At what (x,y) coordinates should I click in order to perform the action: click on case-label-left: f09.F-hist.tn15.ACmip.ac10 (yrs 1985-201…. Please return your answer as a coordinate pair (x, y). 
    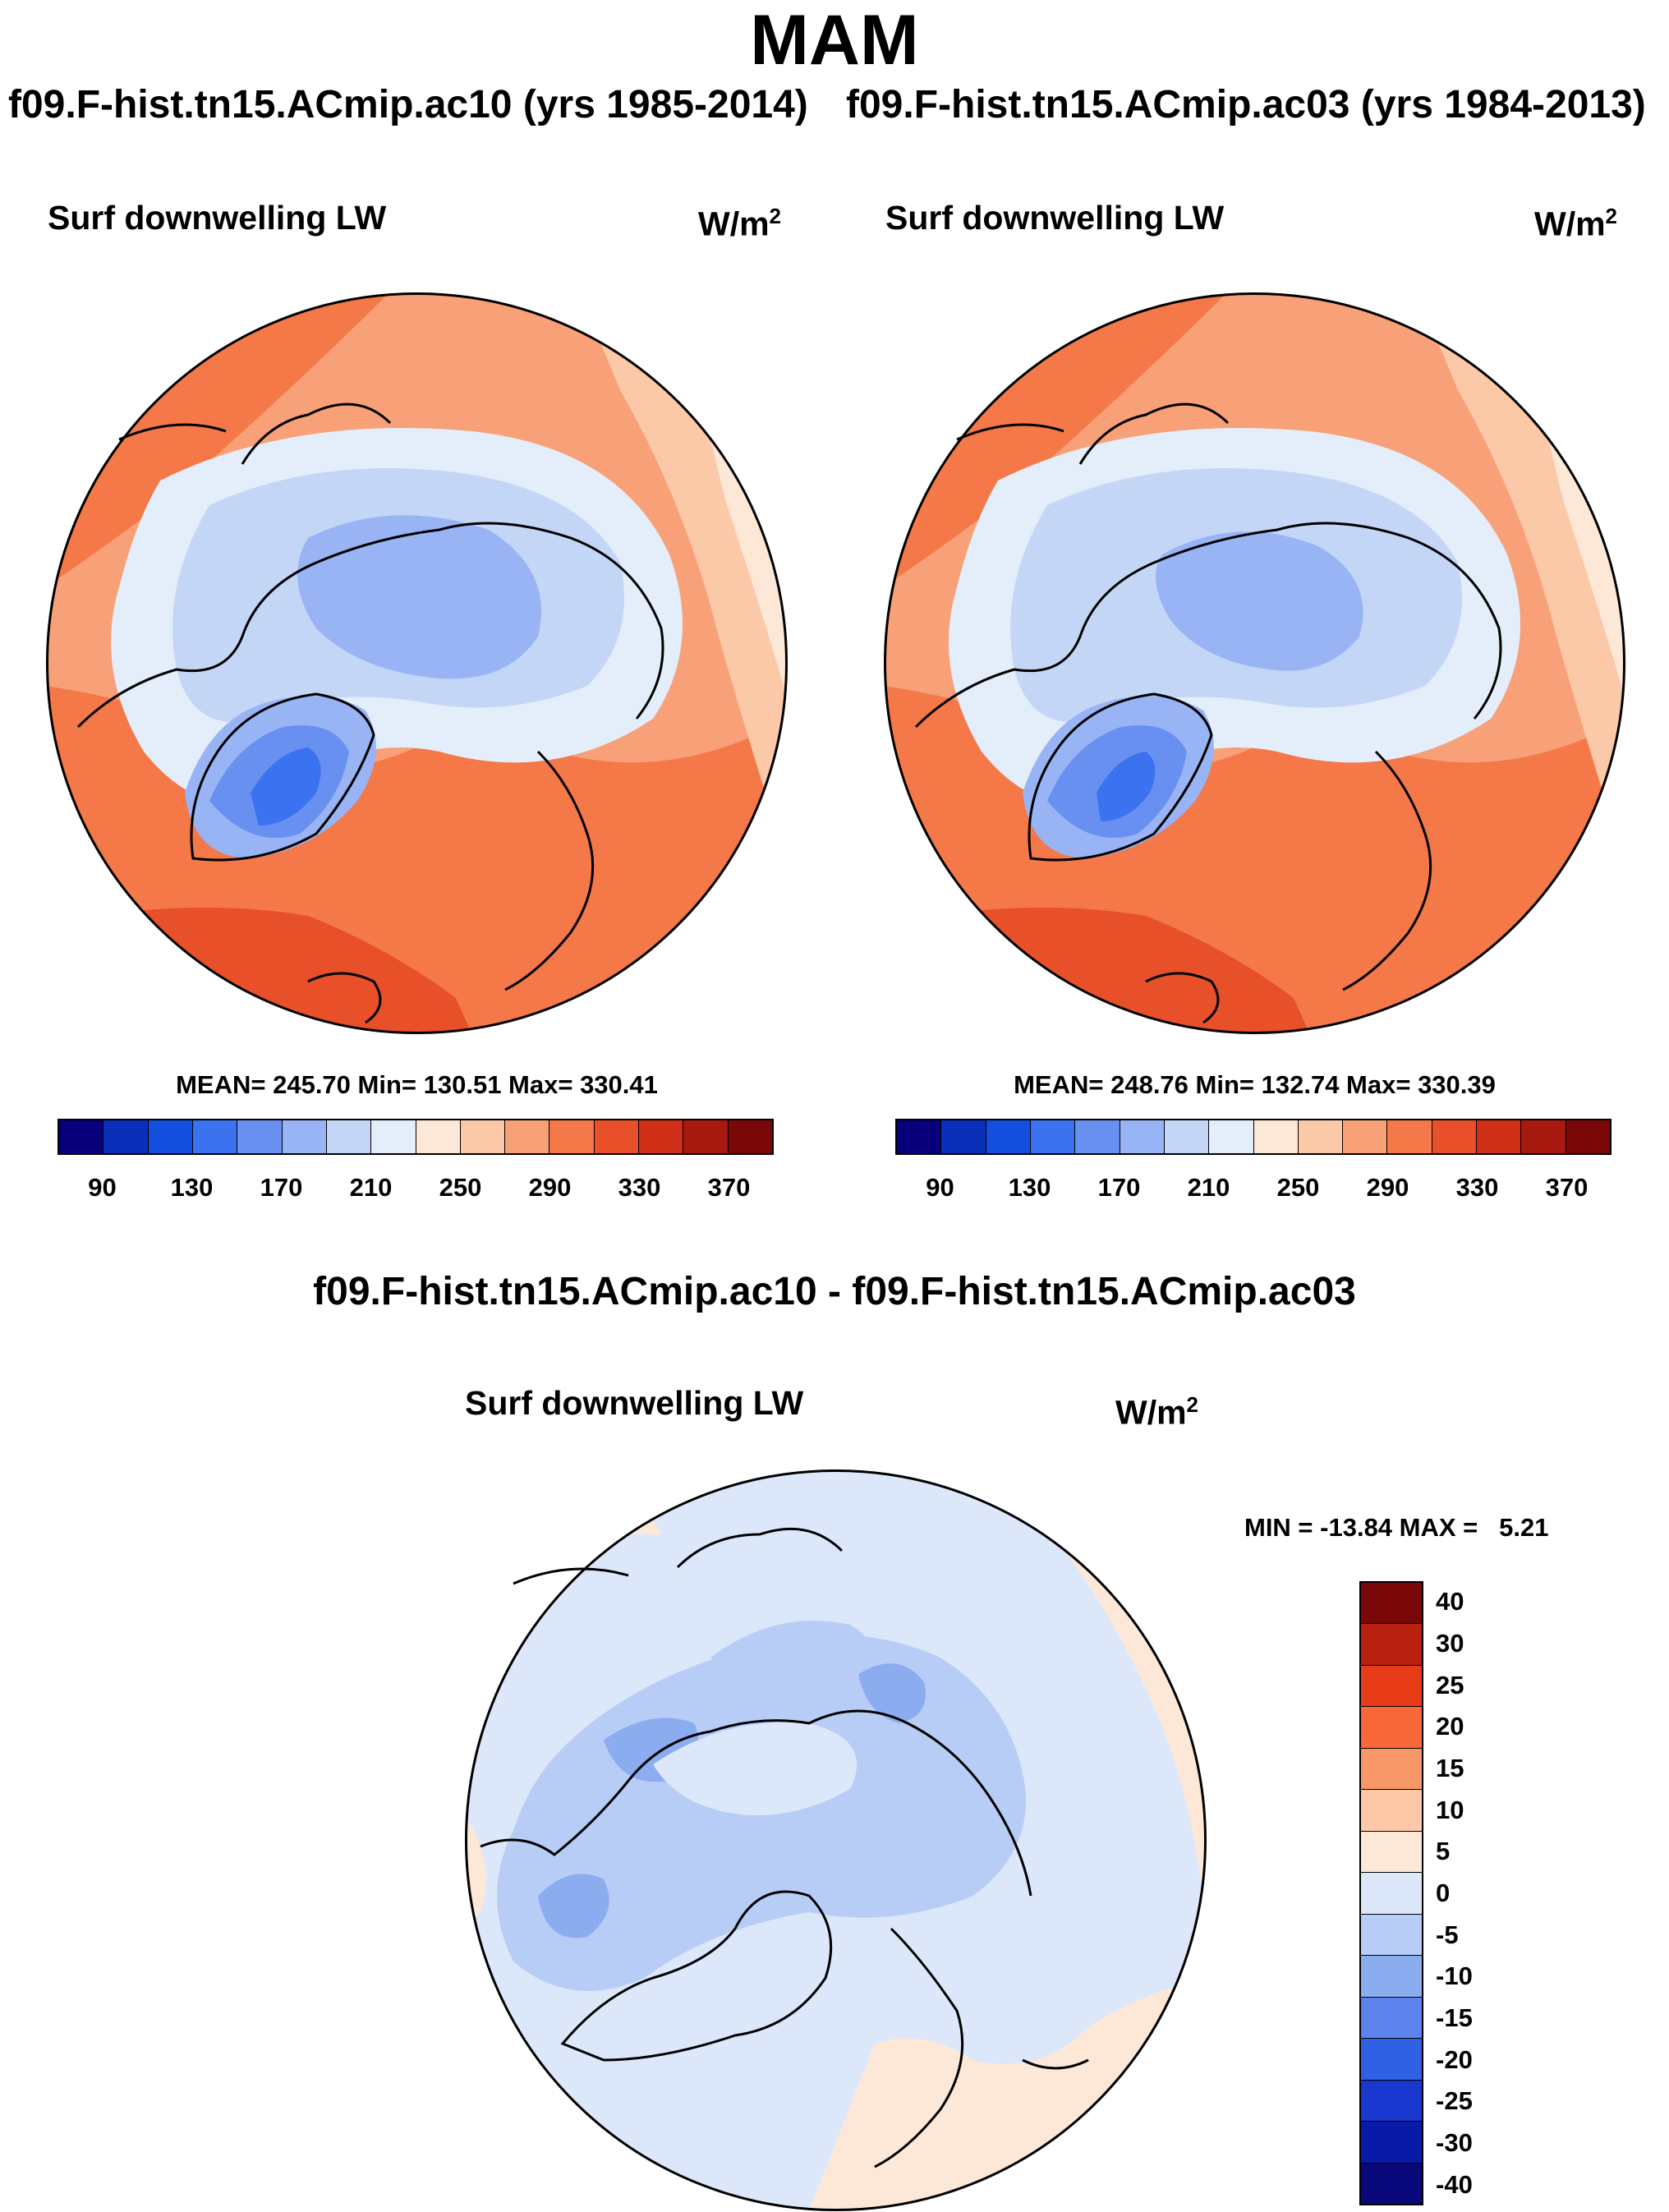
    Looking at the image, I should click on (408, 104).